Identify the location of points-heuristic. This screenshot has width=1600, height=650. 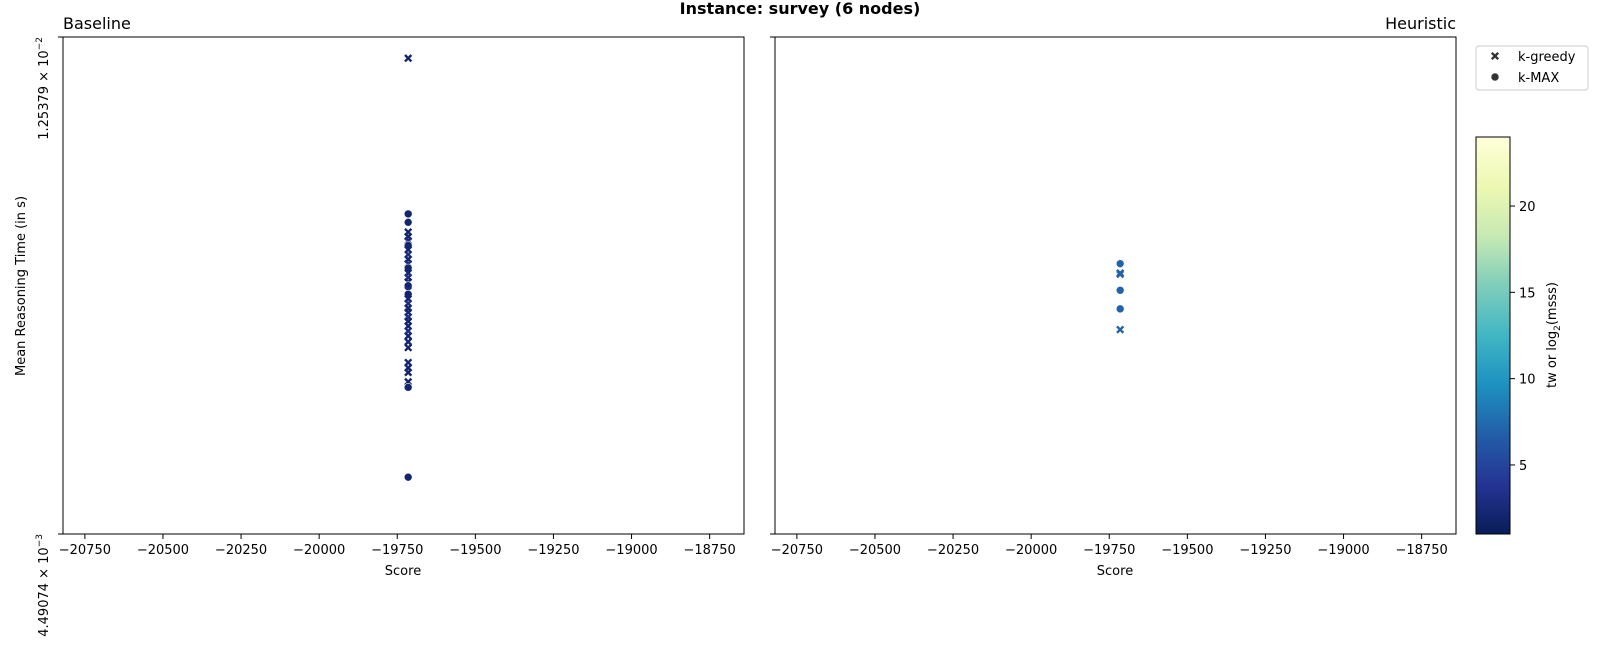
(1120, 296).